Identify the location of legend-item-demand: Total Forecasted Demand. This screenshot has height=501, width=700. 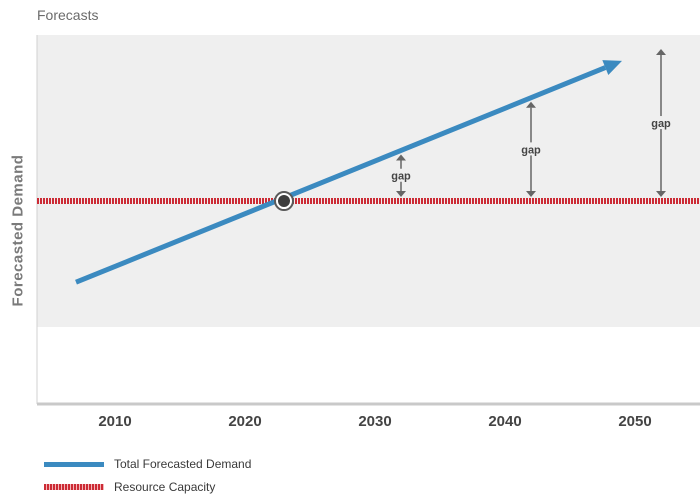
(147, 464).